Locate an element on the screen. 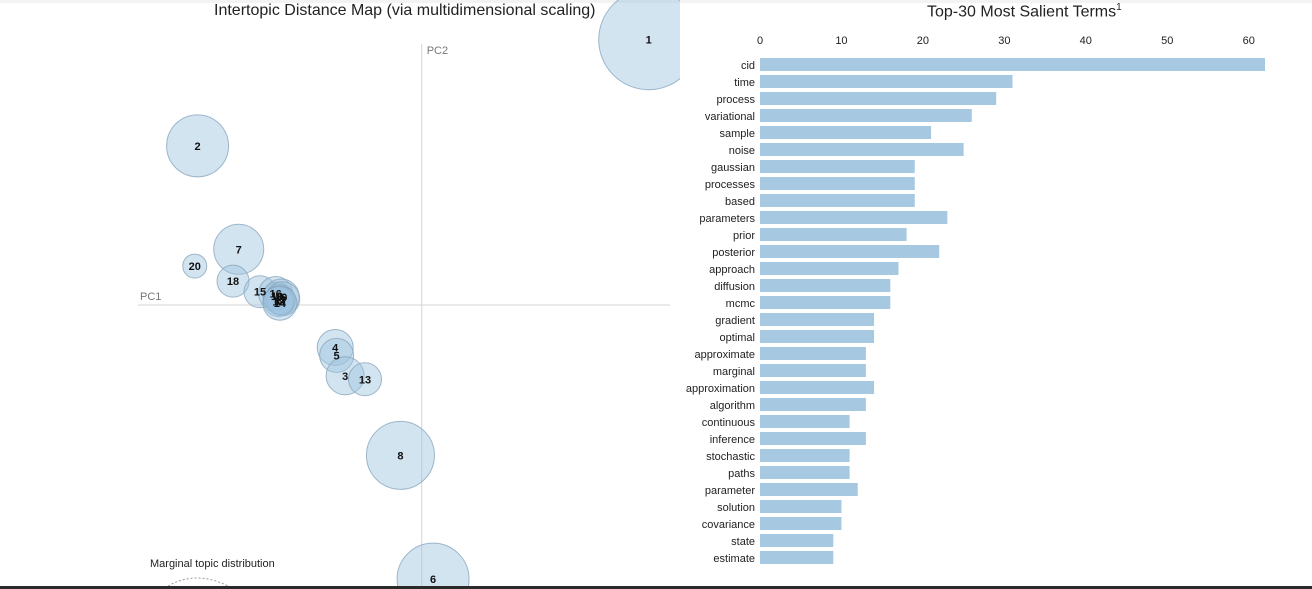 The width and height of the screenshot is (1312, 589). term-label-marginal: marginal is located at coordinates (734, 372).